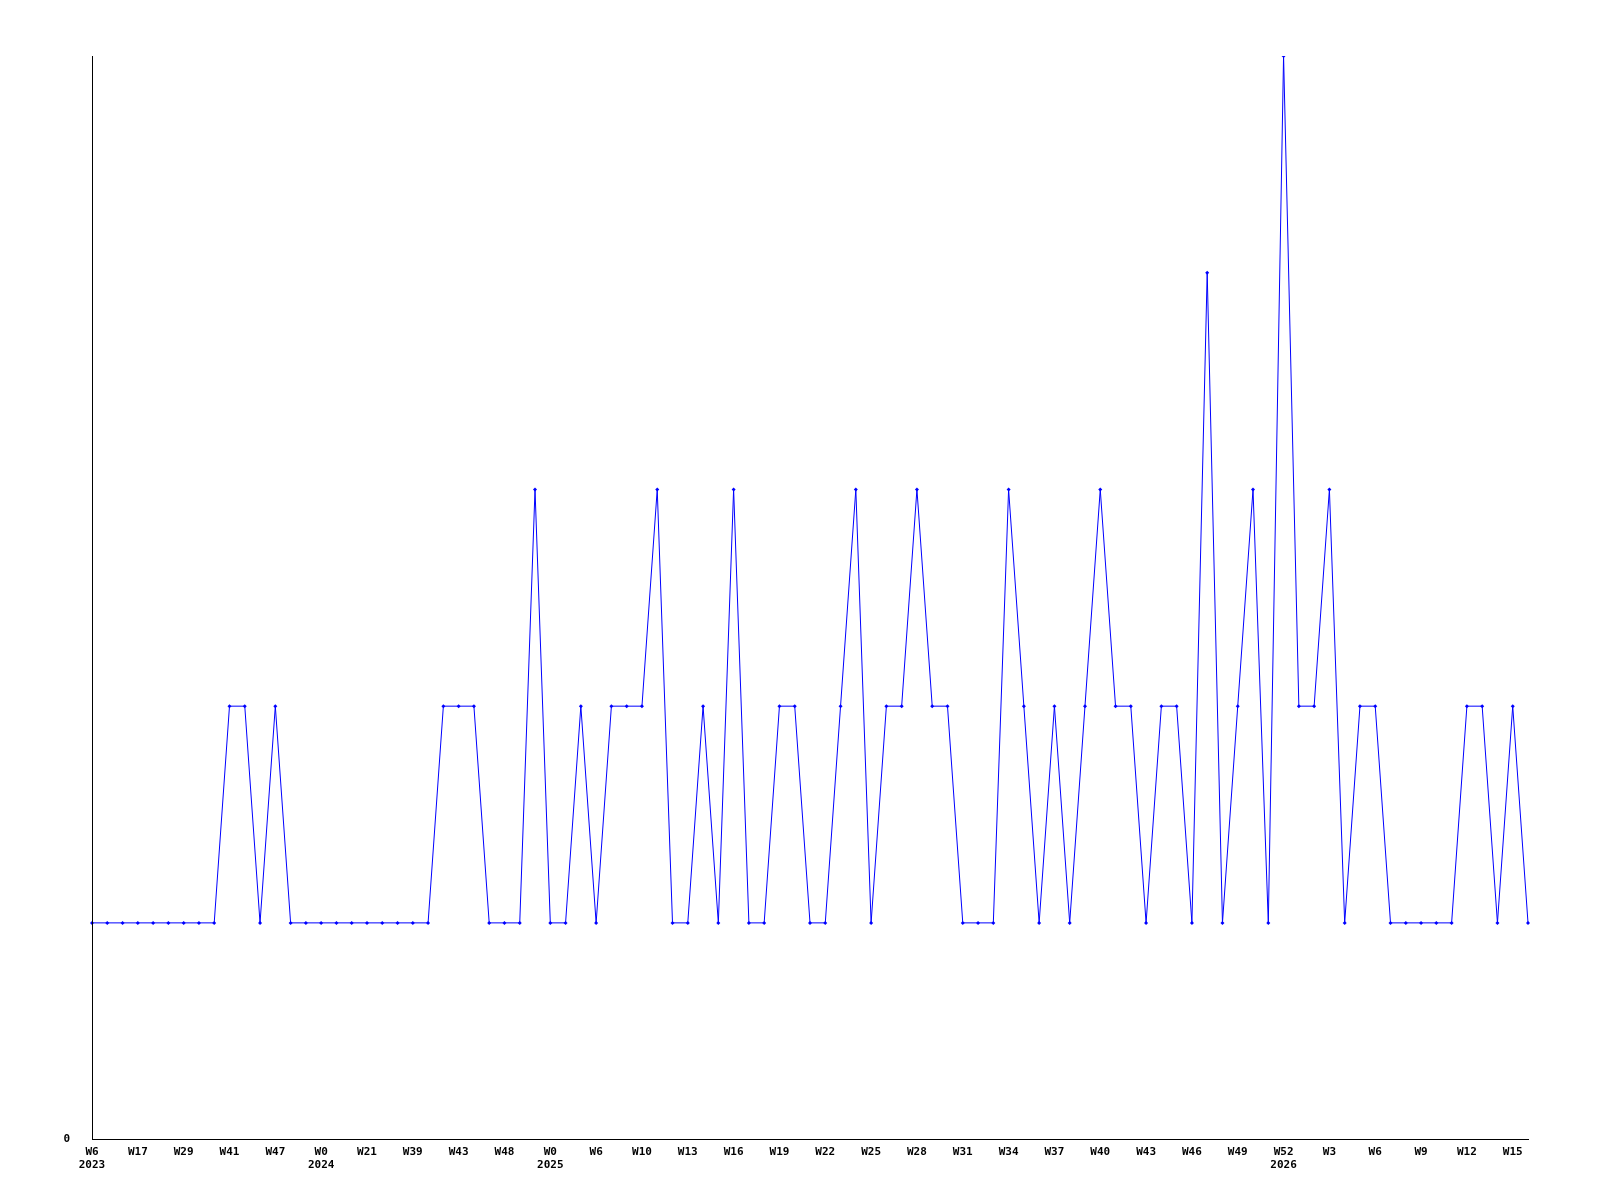 Image resolution: width=1600 pixels, height=1200 pixels. Describe the element at coordinates (412, 1152) in the screenshot. I see `x-tick-label: W39` at that location.